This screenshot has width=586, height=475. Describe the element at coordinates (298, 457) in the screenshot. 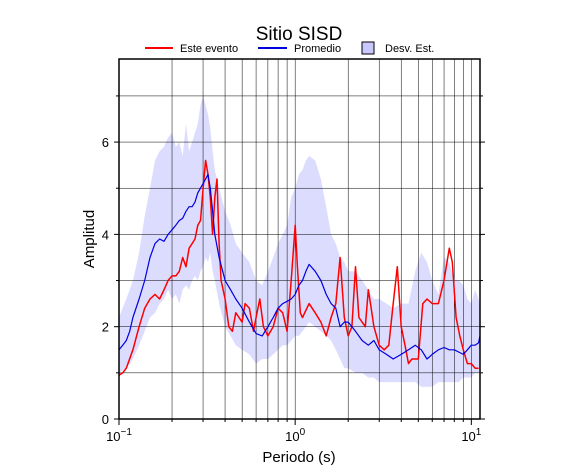

I see `x-axis-label: Periodo (s)` at that location.